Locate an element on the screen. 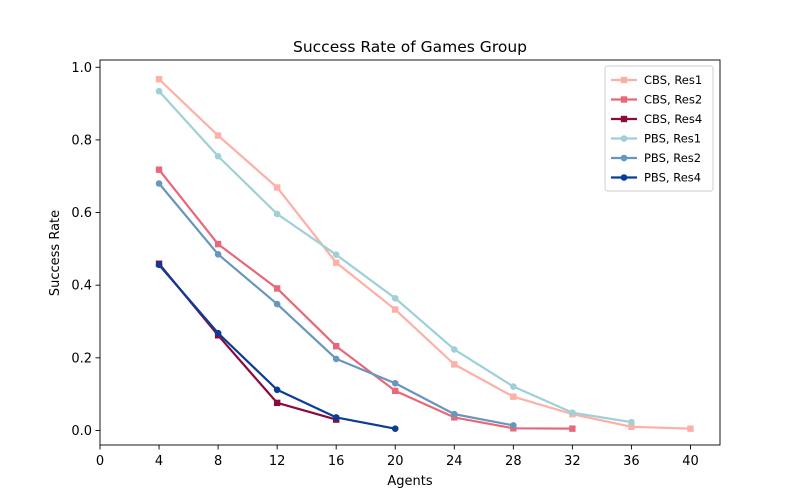 The width and height of the screenshot is (800, 500). x-tick-label: 24 is located at coordinates (454, 461).